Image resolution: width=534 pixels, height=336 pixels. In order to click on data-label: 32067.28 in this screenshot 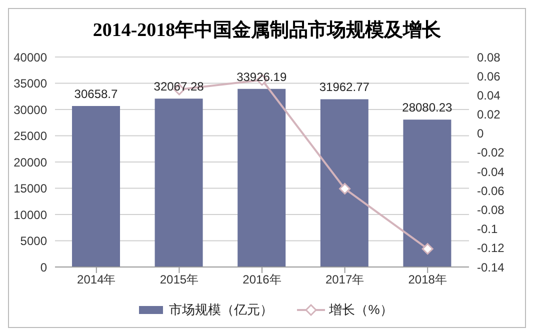, I will do `click(179, 87)`.